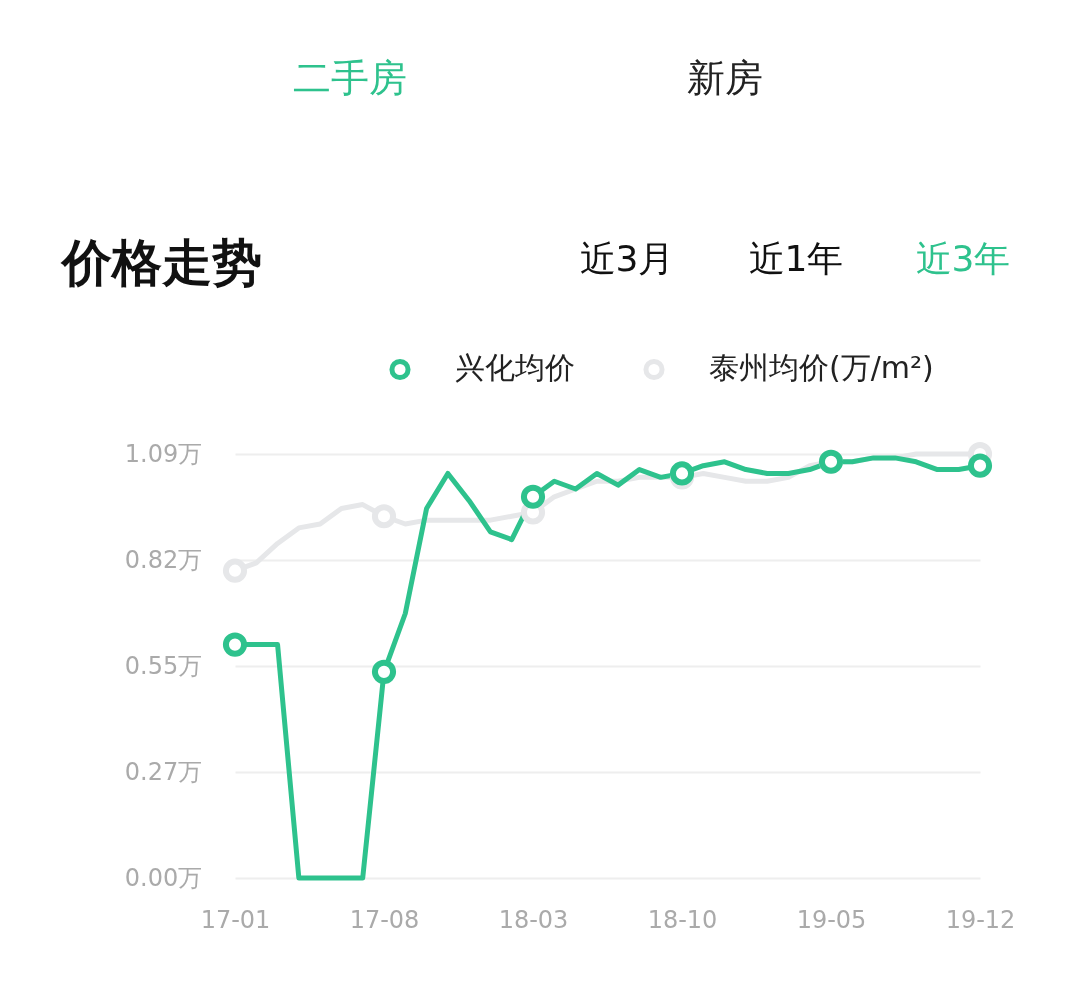 The width and height of the screenshot is (1079, 1002). Describe the element at coordinates (796, 258) in the screenshot. I see `text: 近1年` at that location.